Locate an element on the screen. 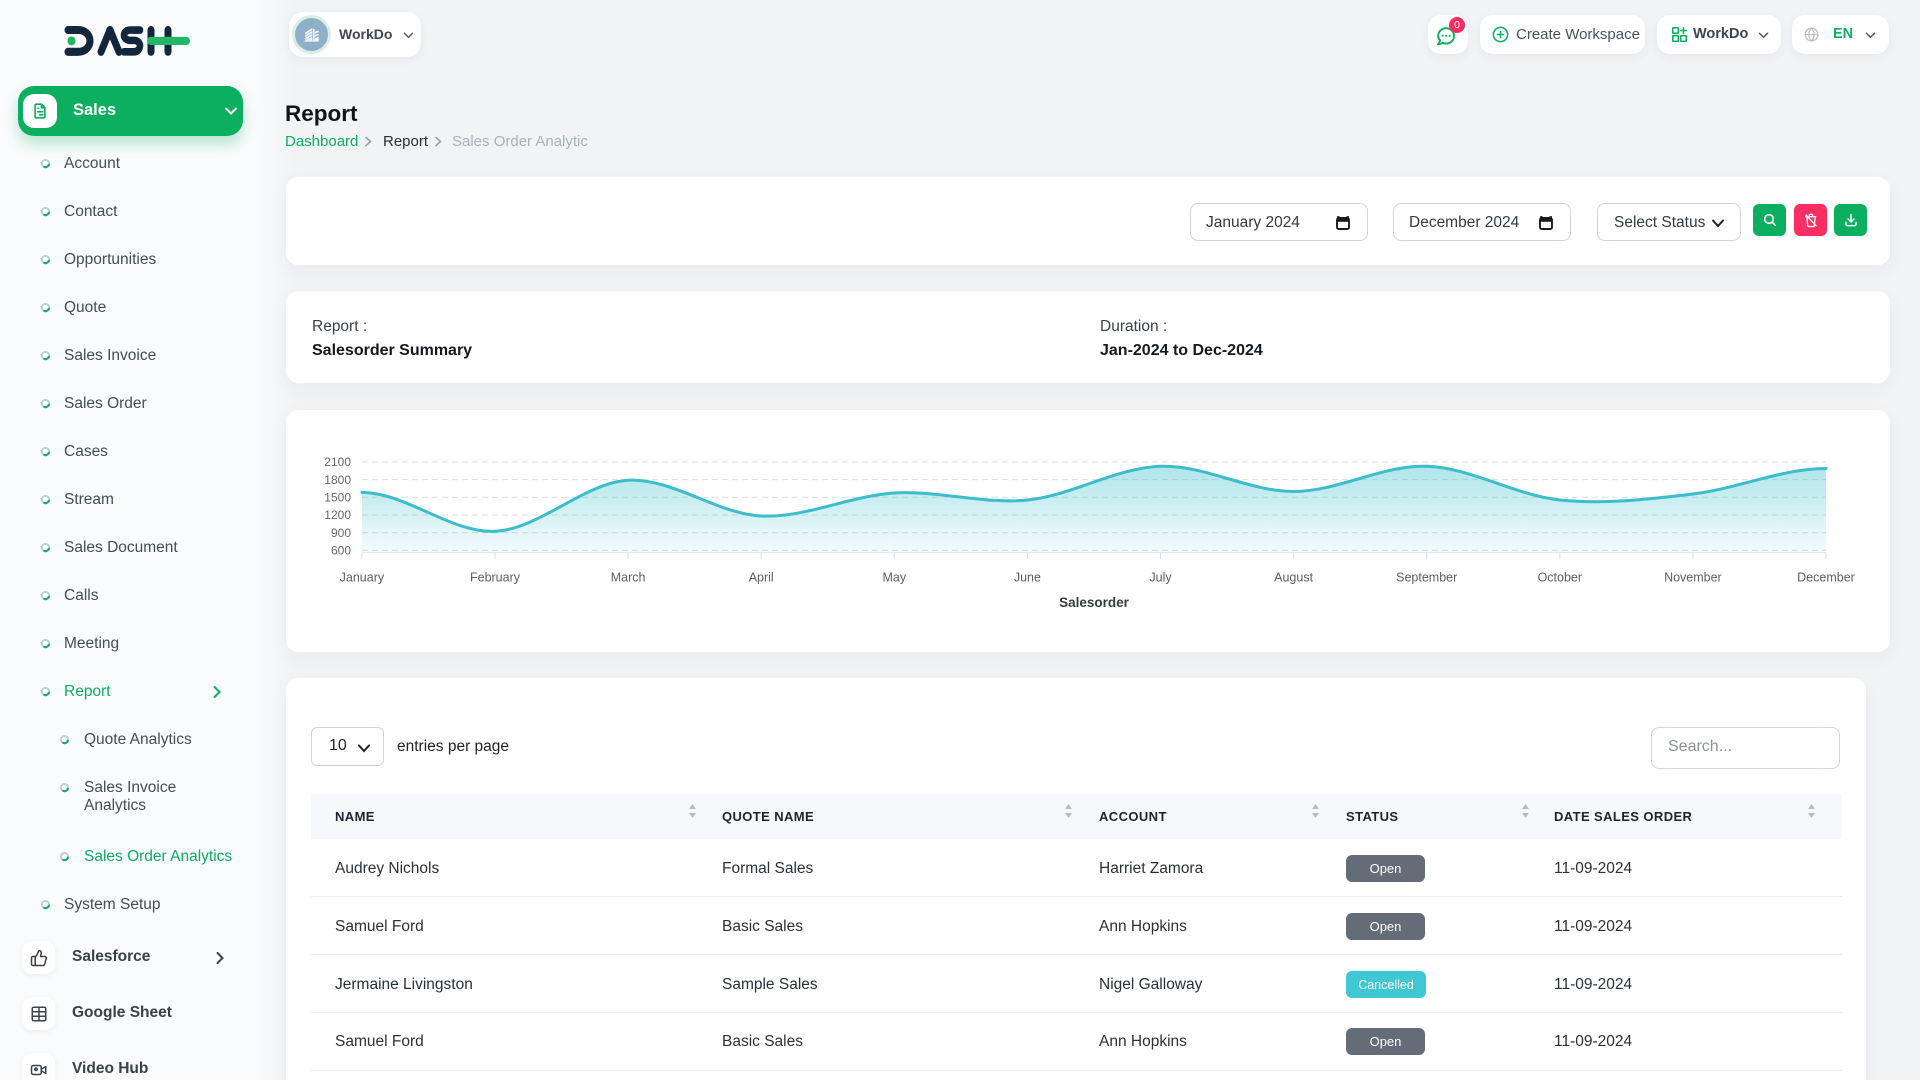  svg-text: July is located at coordinates (1160, 578).